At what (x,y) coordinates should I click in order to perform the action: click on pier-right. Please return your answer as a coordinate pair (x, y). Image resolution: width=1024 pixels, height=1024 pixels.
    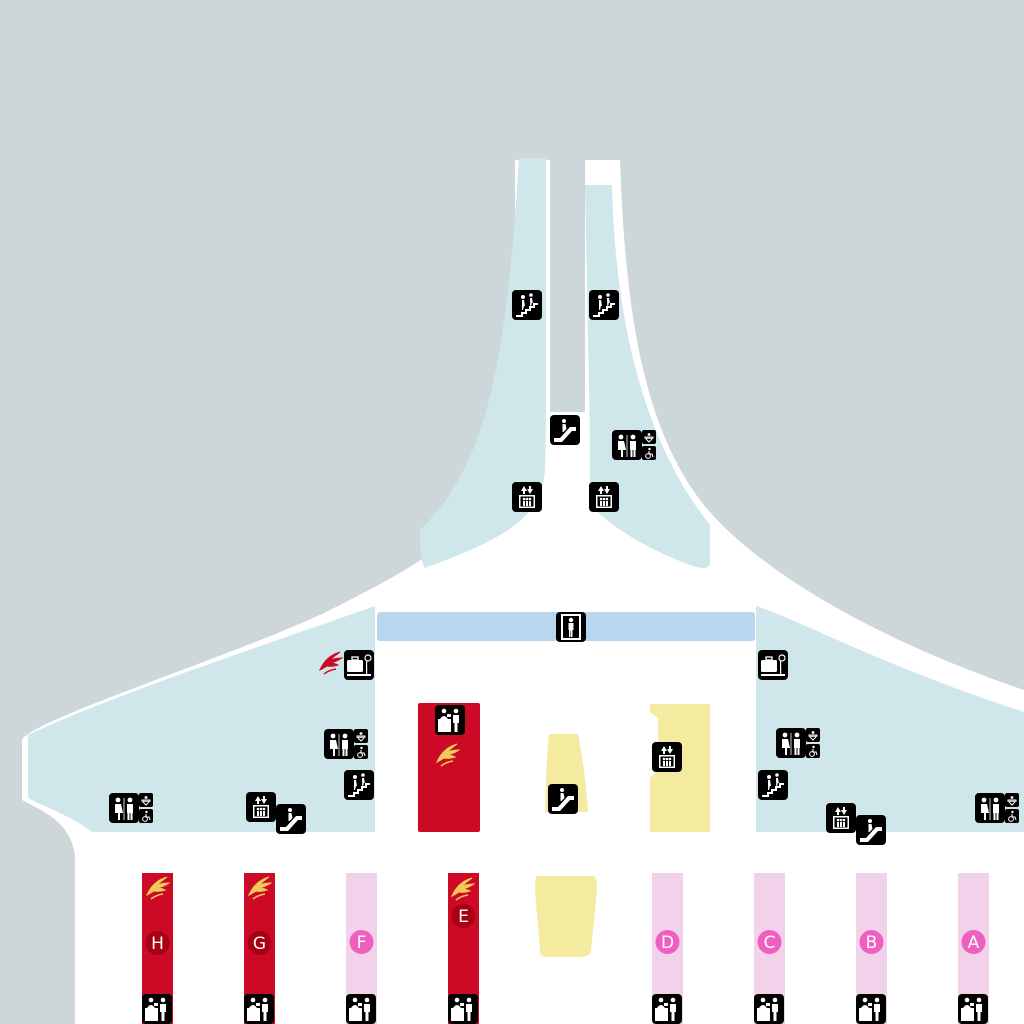
    Looking at the image, I should click on (647, 377).